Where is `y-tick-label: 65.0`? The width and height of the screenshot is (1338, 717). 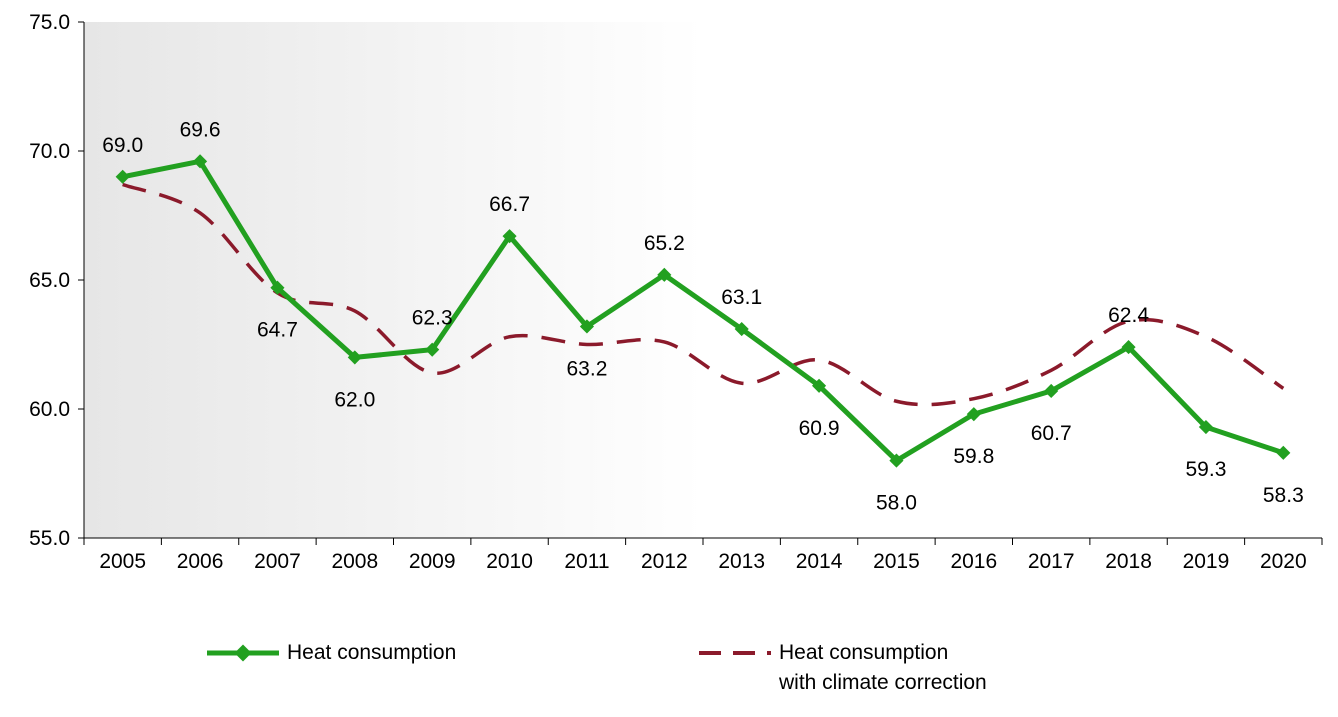 y-tick-label: 65.0 is located at coordinates (49, 280).